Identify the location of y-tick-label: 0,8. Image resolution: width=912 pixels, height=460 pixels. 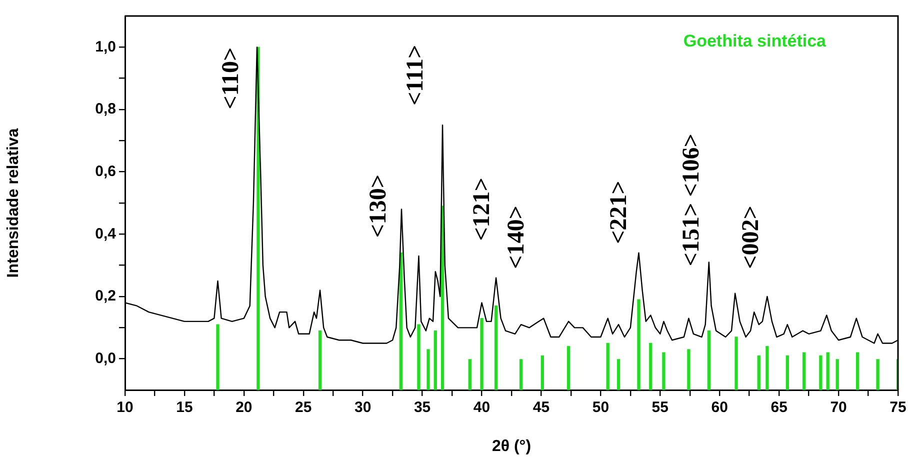
(105, 109).